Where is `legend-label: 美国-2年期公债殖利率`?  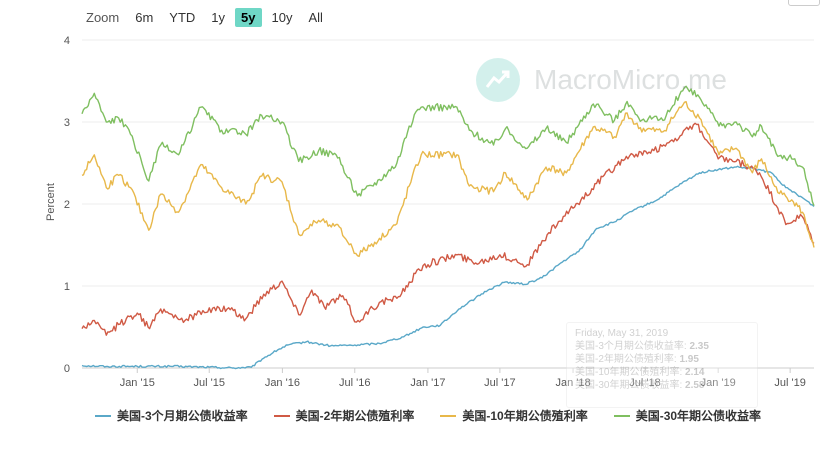
legend-label: 美国-2年期公债殖利率 is located at coordinates (355, 416).